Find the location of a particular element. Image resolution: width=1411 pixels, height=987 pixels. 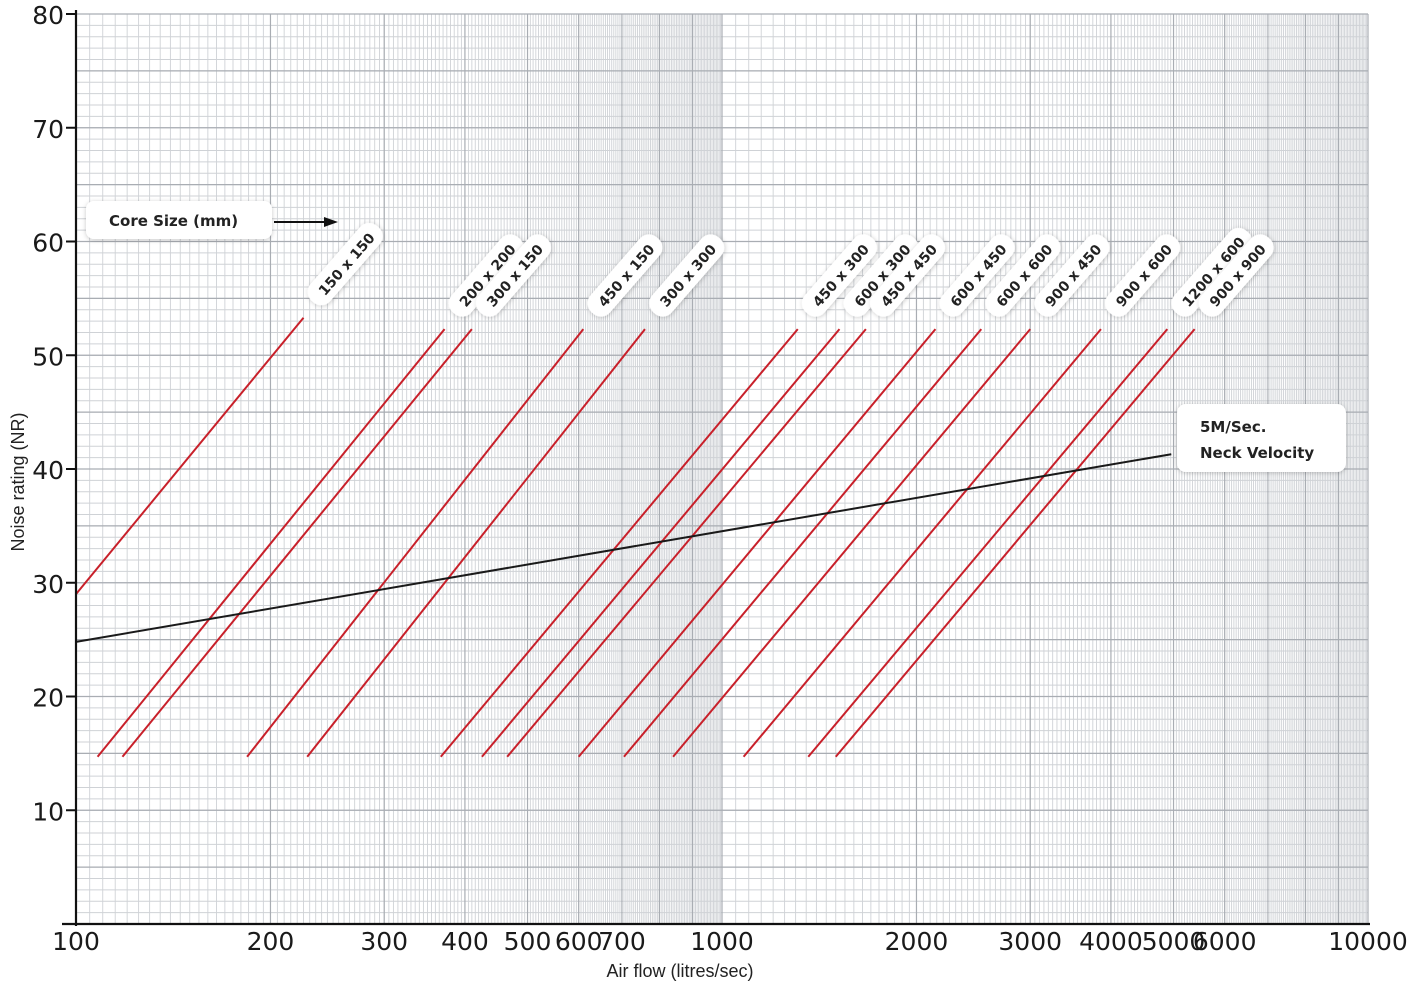

y-tick-label: 50 is located at coordinates (48, 356).